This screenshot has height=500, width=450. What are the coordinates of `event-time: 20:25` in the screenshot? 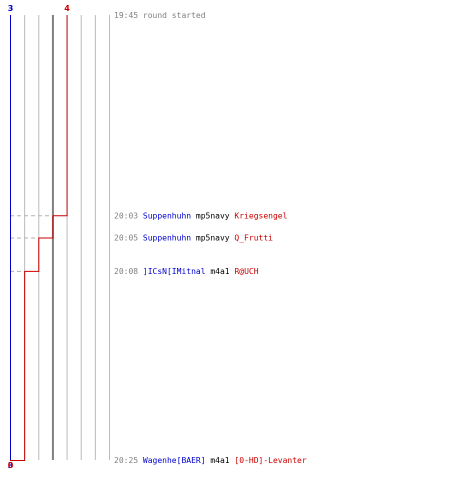 It's located at (128, 460).